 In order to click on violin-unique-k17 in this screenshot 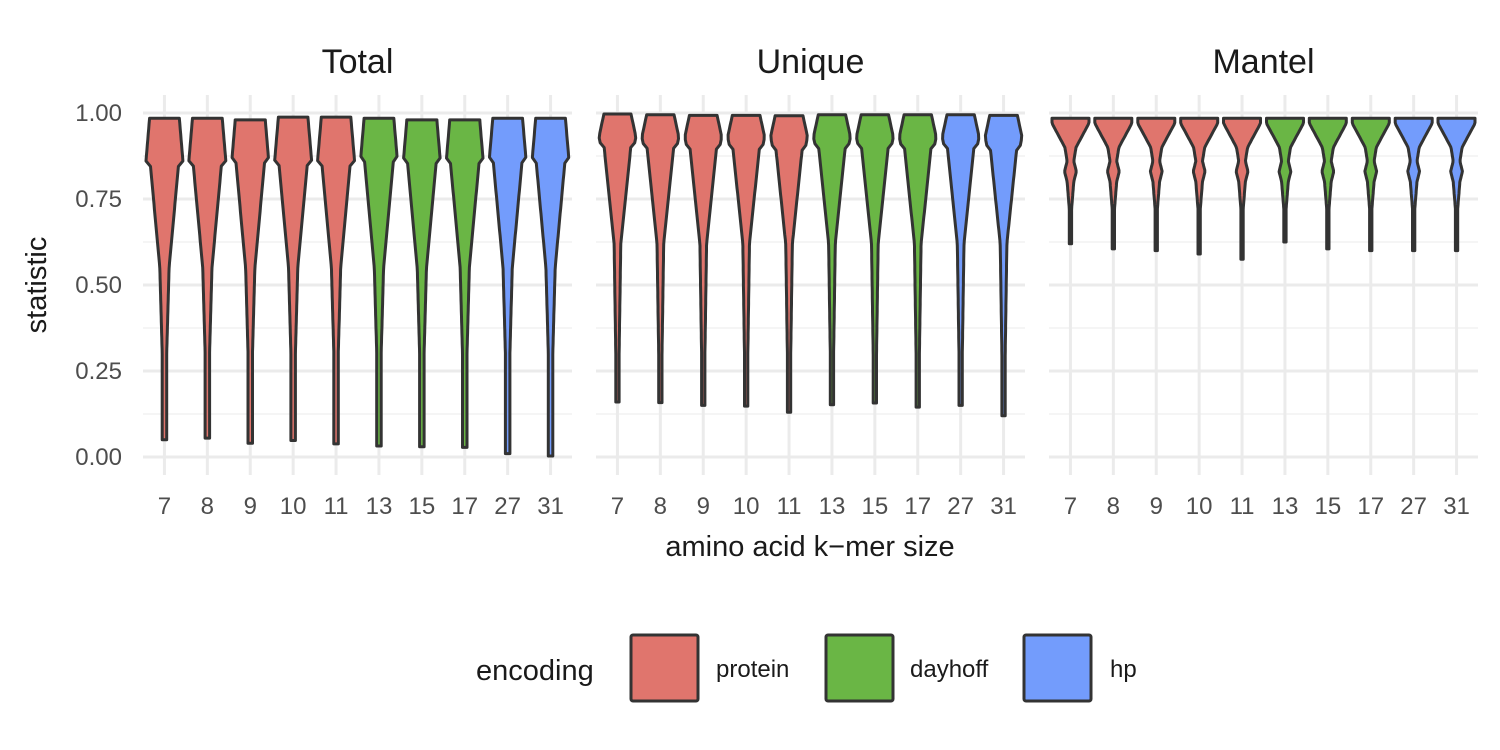, I will do `click(918, 261)`.